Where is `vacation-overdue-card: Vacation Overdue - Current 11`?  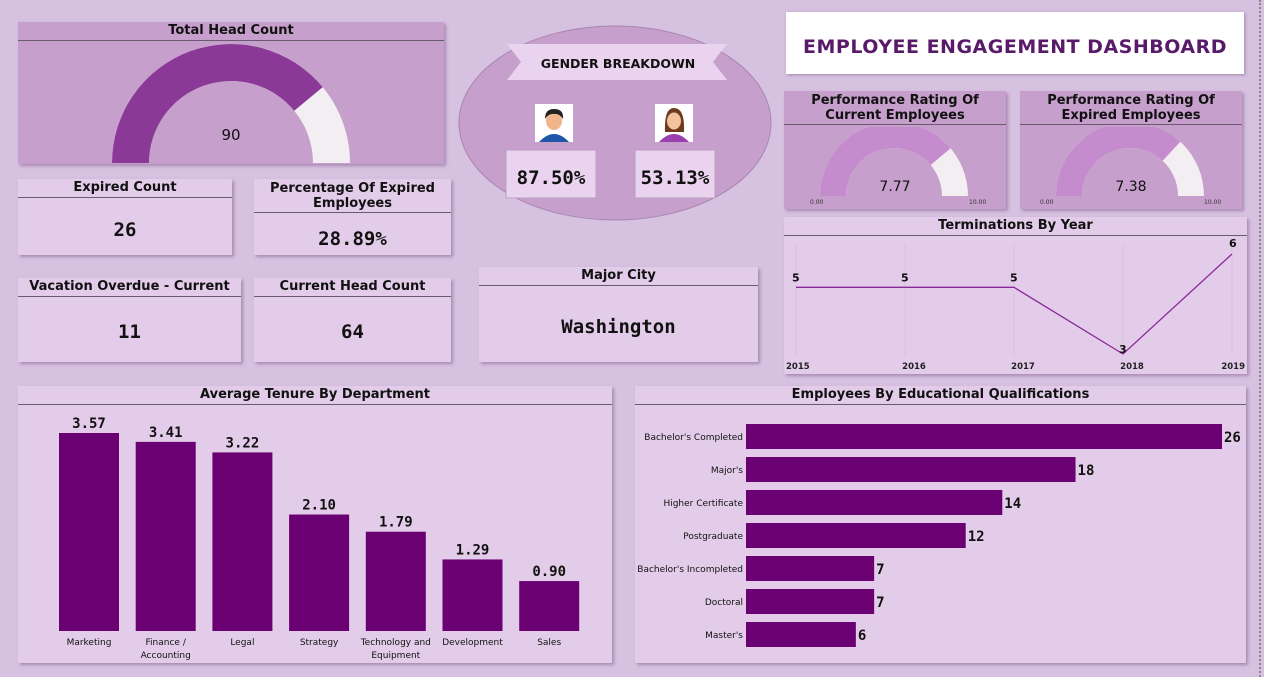
vacation-overdue-card: Vacation Overdue - Current 11 is located at coordinates (129, 320).